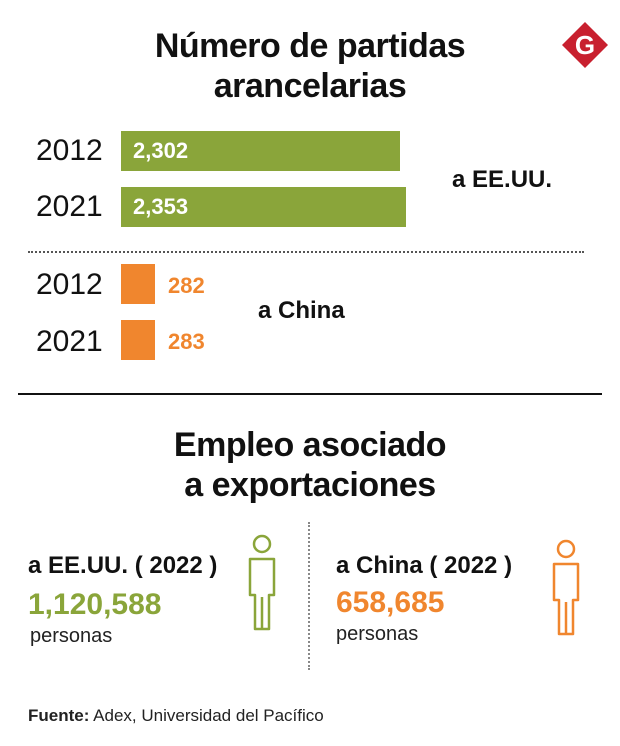  I want to click on person-icon-usa, so click(262, 582).